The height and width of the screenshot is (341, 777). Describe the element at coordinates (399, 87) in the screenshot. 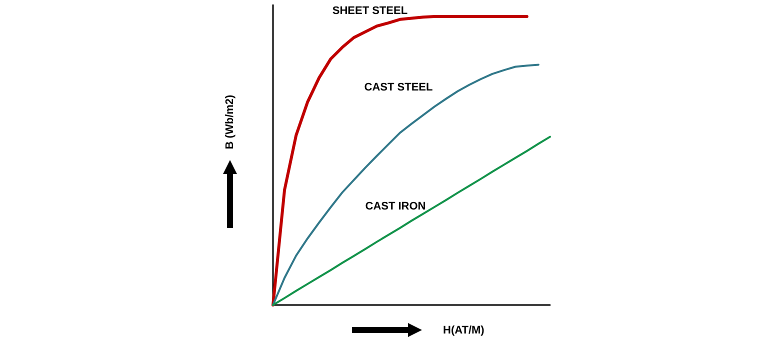

I see `series-label: CAST STEEL` at that location.